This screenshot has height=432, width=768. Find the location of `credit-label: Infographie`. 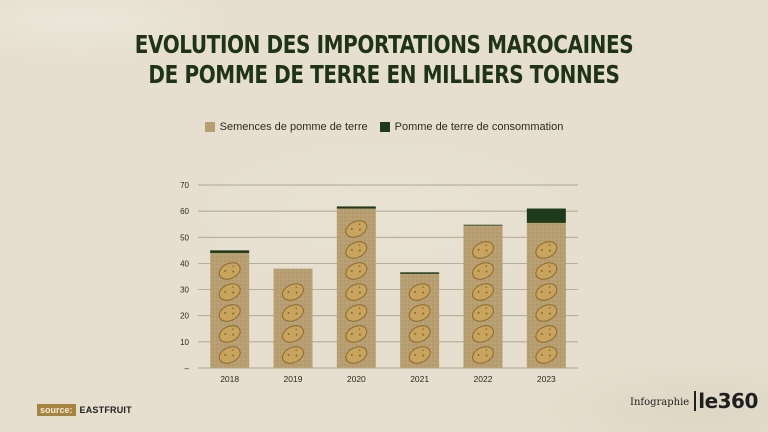

credit-label: Infographie is located at coordinates (660, 402).